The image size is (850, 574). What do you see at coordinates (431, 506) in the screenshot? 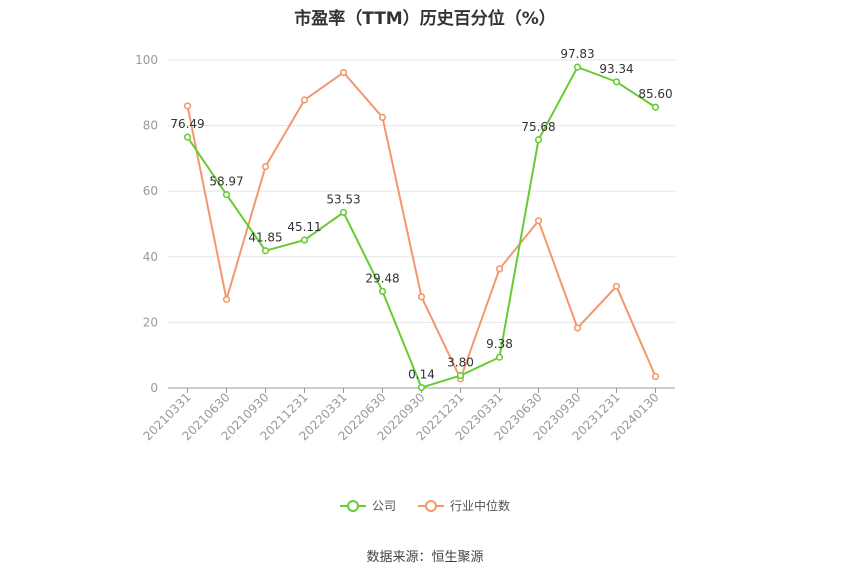
I see `legend-swatch-industry-median` at bounding box center [431, 506].